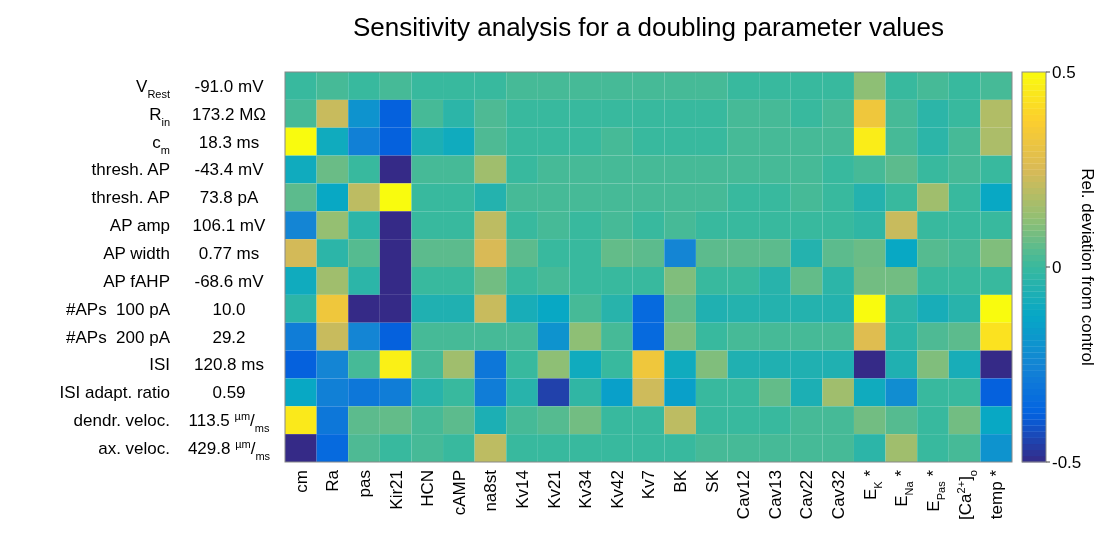 This screenshot has height=533, width=1096. What do you see at coordinates (523, 489) in the screenshot?
I see `x-tick-label: Kv14` at bounding box center [523, 489].